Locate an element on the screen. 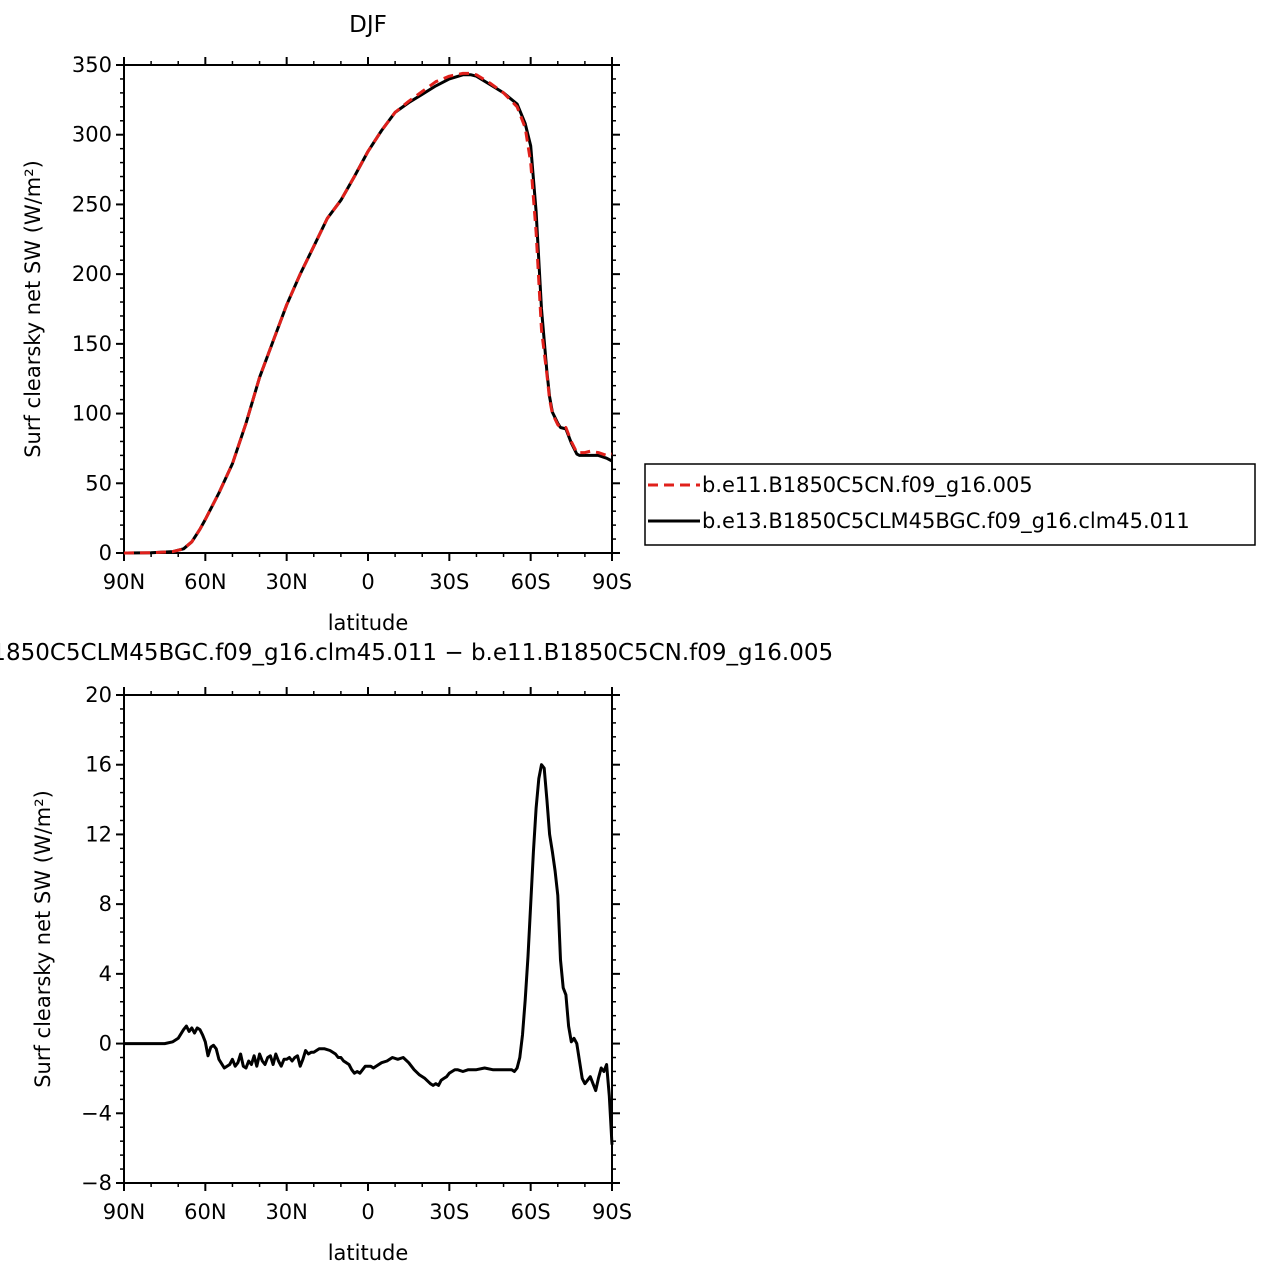 This screenshot has height=1274, width=1274. bottom-y-axis-label: Surf clearsky net SW (W/m²) is located at coordinates (43, 939).